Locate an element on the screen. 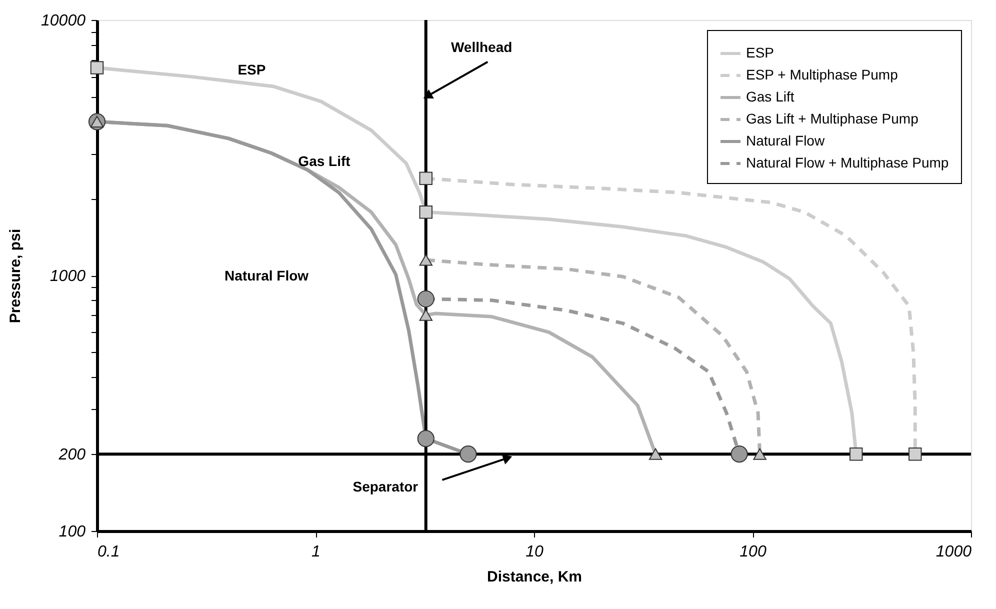  x-tick-label: 10 is located at coordinates (535, 552).